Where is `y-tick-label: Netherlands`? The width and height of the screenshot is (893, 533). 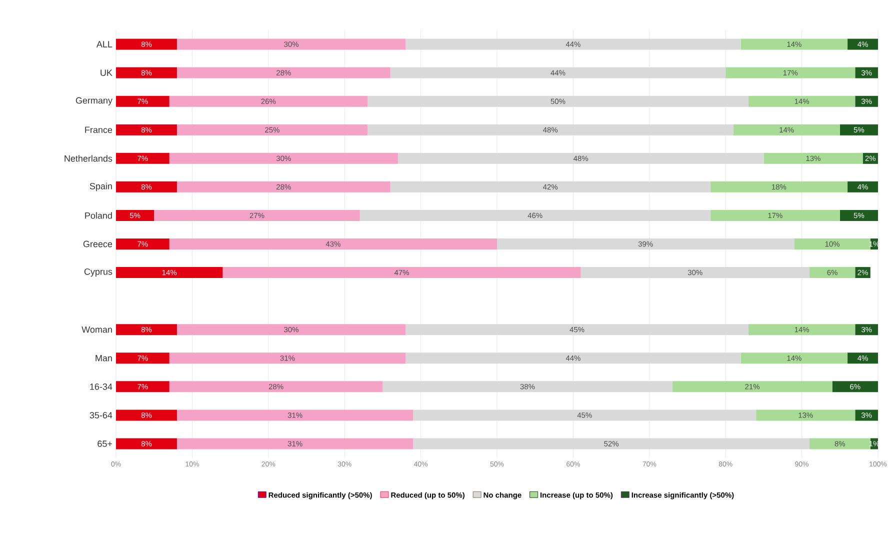
y-tick-label: Netherlands is located at coordinates (88, 158).